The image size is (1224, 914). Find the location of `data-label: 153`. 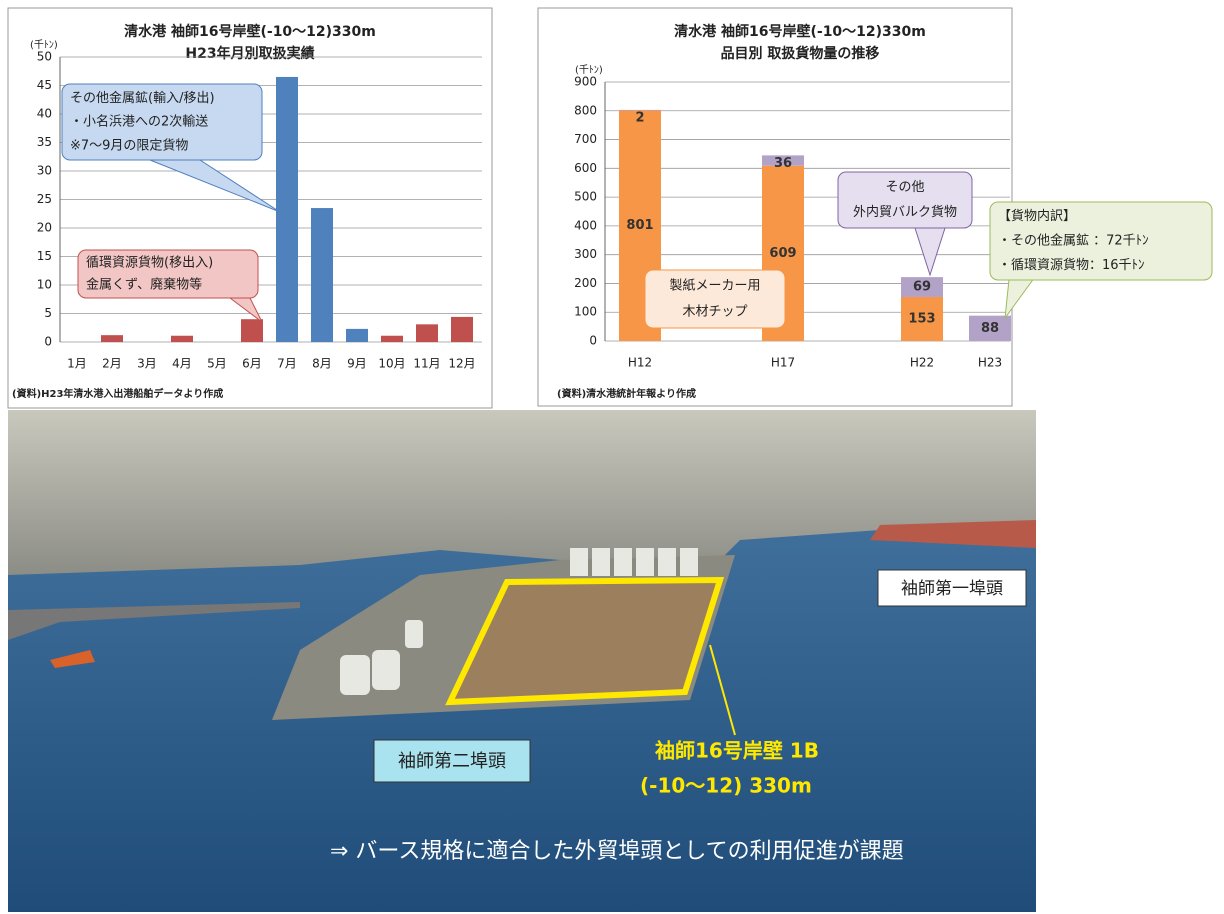

data-label: 153 is located at coordinates (921, 318).